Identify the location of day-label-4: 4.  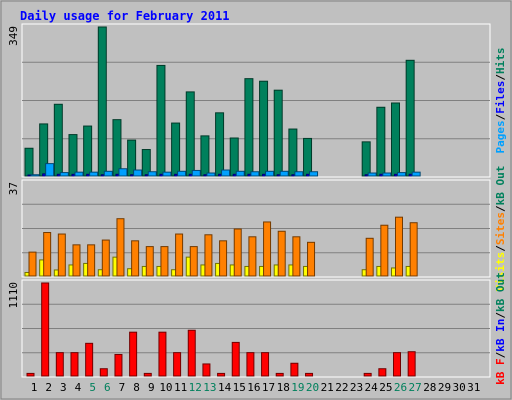
(78, 387).